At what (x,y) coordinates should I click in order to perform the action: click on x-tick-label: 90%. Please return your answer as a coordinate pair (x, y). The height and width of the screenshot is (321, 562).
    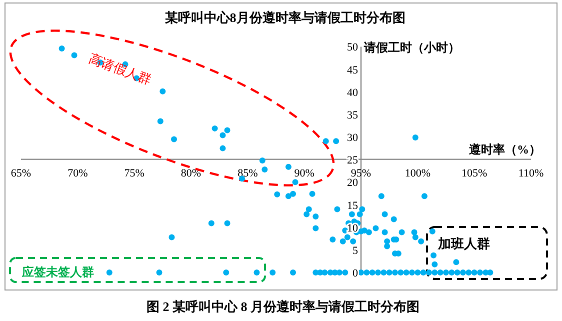
    Looking at the image, I should click on (304, 173).